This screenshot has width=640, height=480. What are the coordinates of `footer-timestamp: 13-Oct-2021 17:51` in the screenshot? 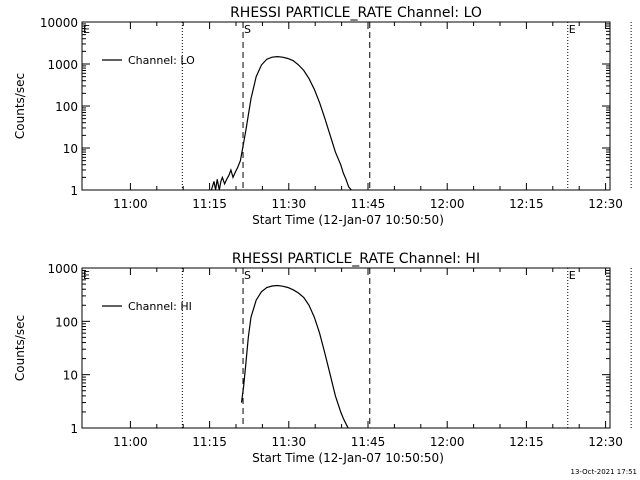 It's located at (603, 472).